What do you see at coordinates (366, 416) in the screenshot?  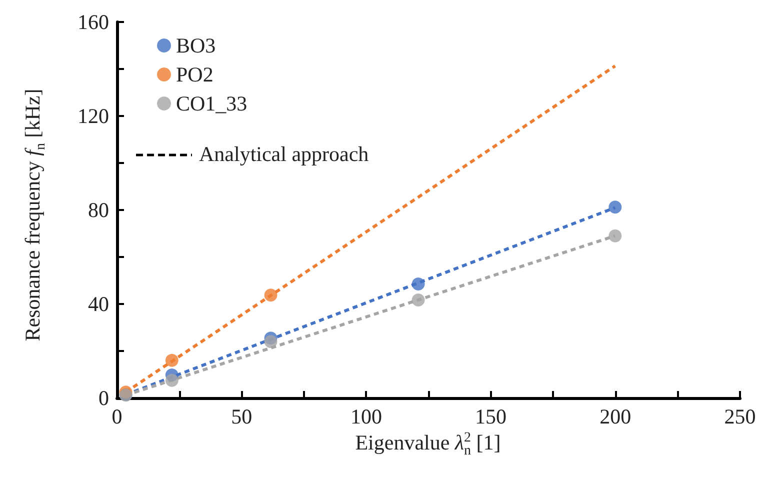 I see `x-tick-label: 100` at bounding box center [366, 416].